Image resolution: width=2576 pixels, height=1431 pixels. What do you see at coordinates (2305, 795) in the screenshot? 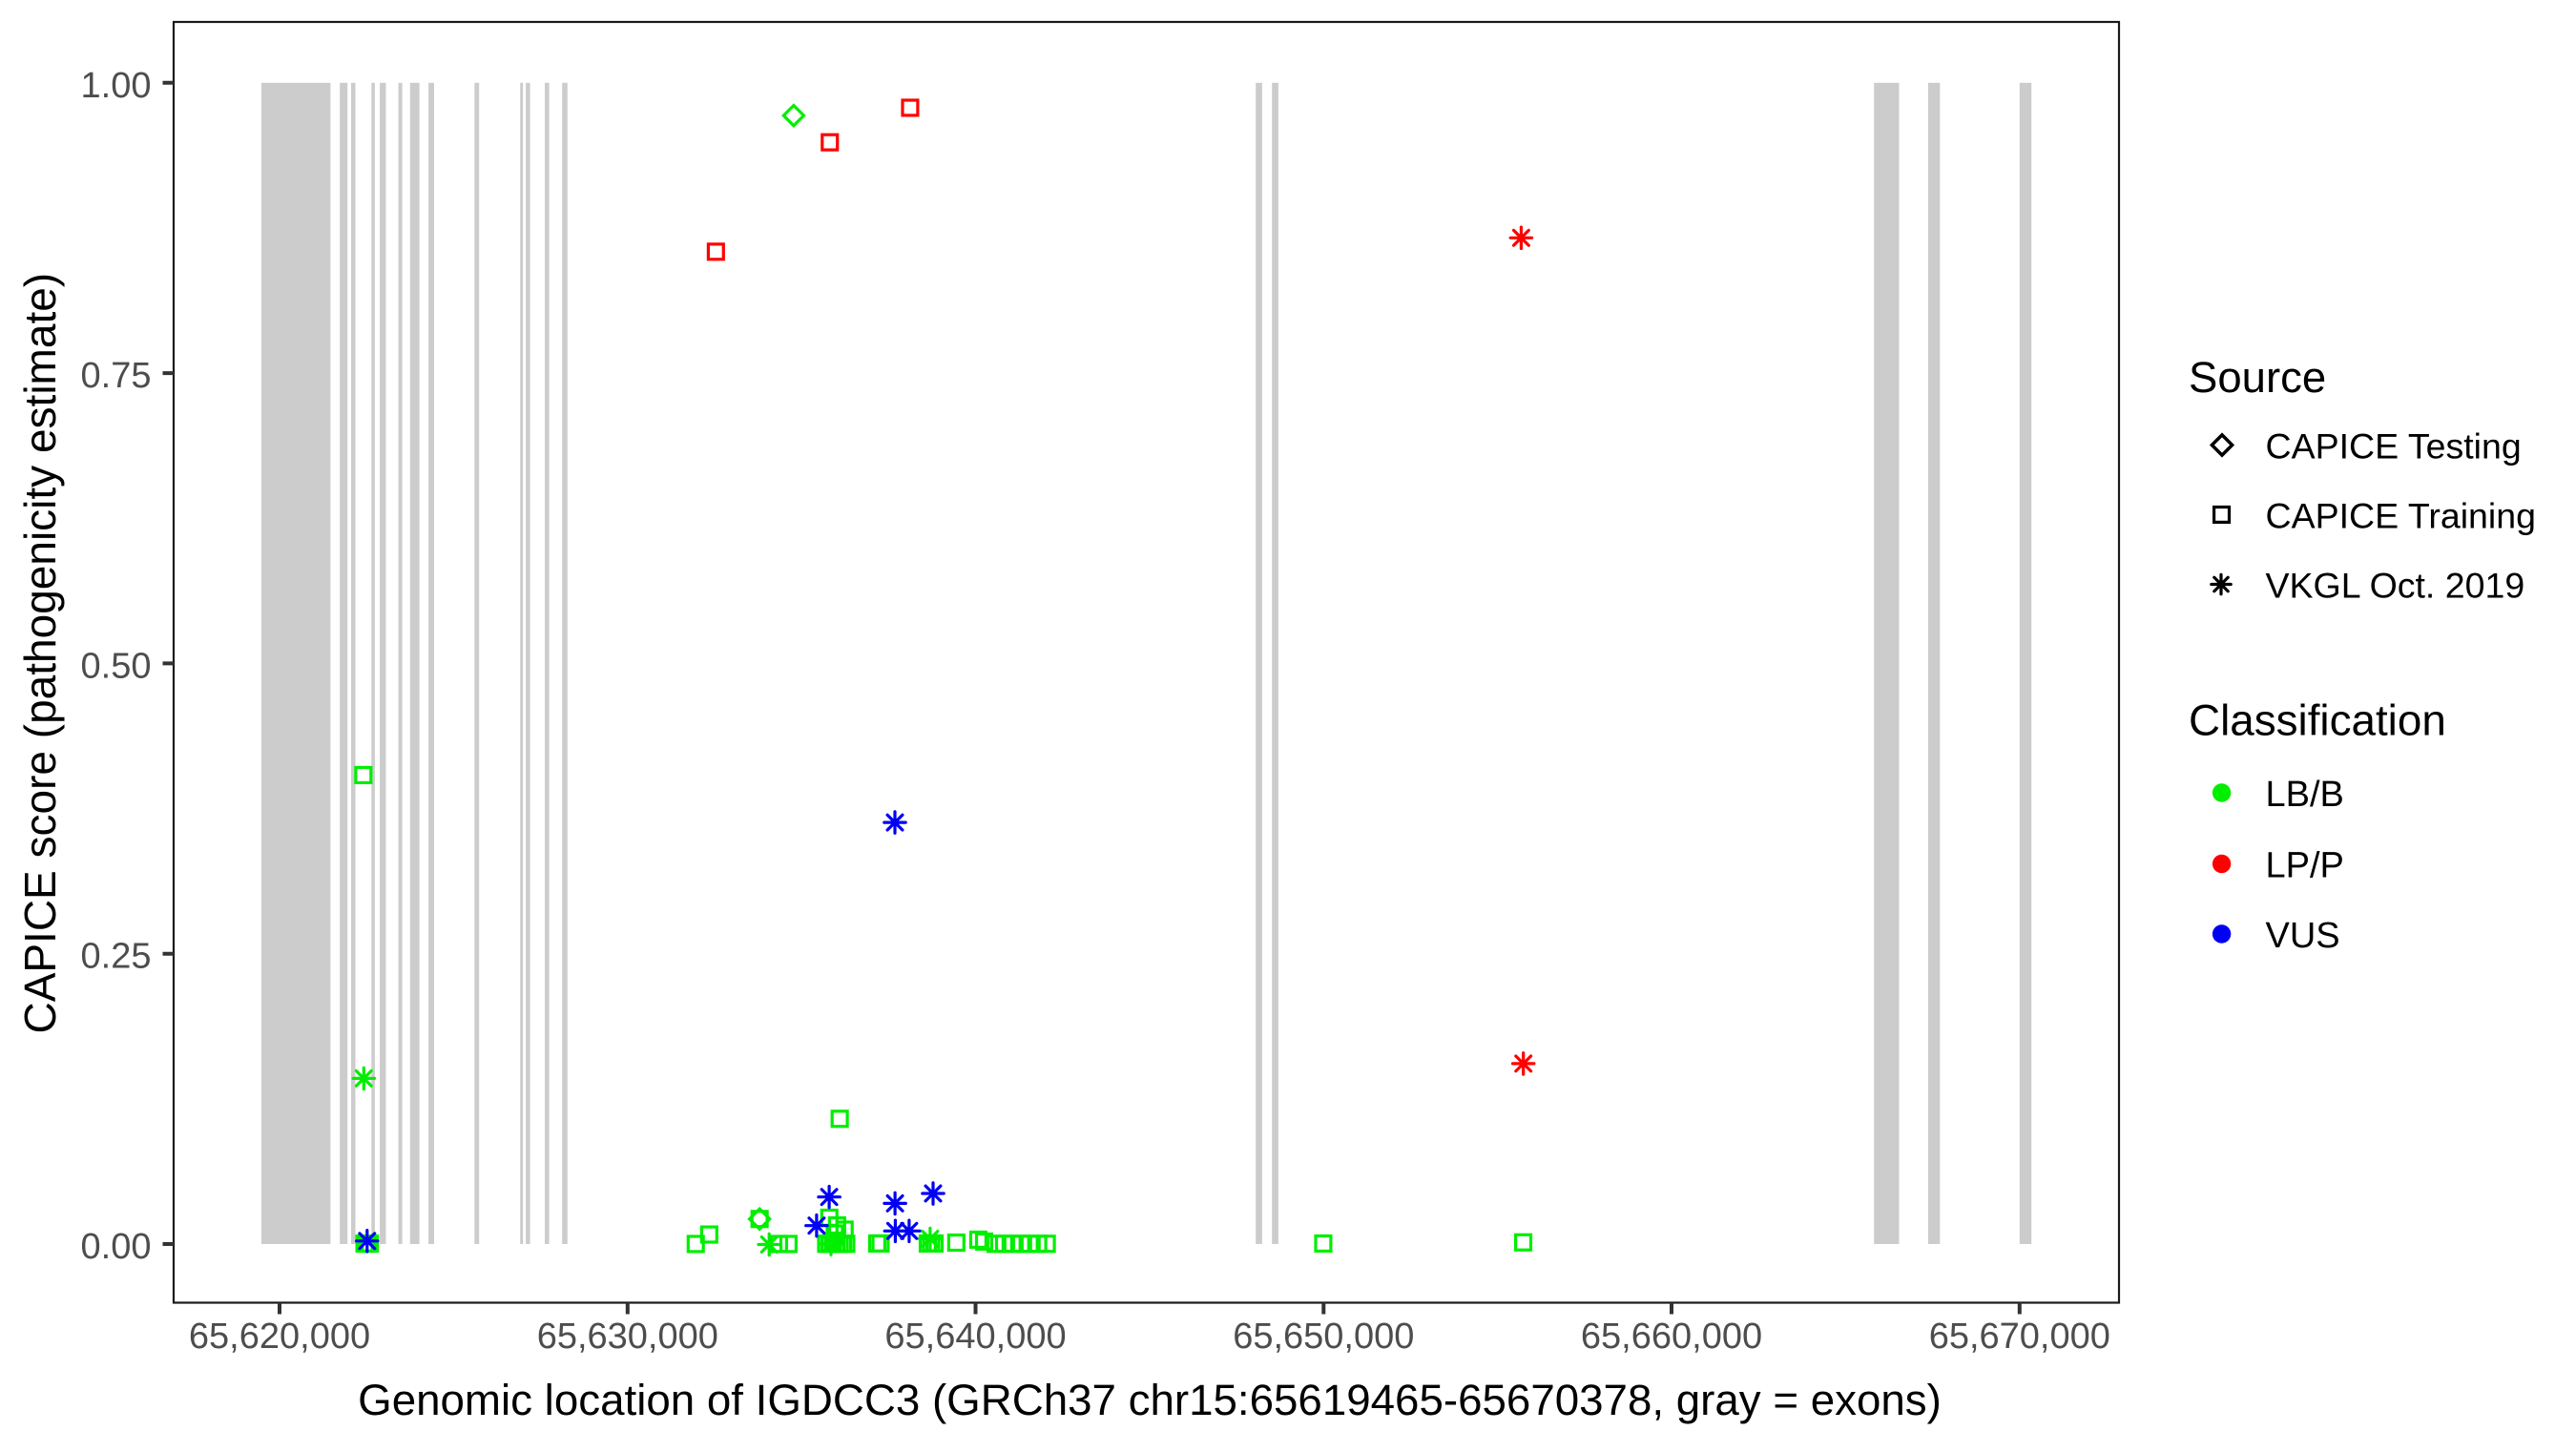
I see `svg-text: LB/B` at bounding box center [2305, 795].